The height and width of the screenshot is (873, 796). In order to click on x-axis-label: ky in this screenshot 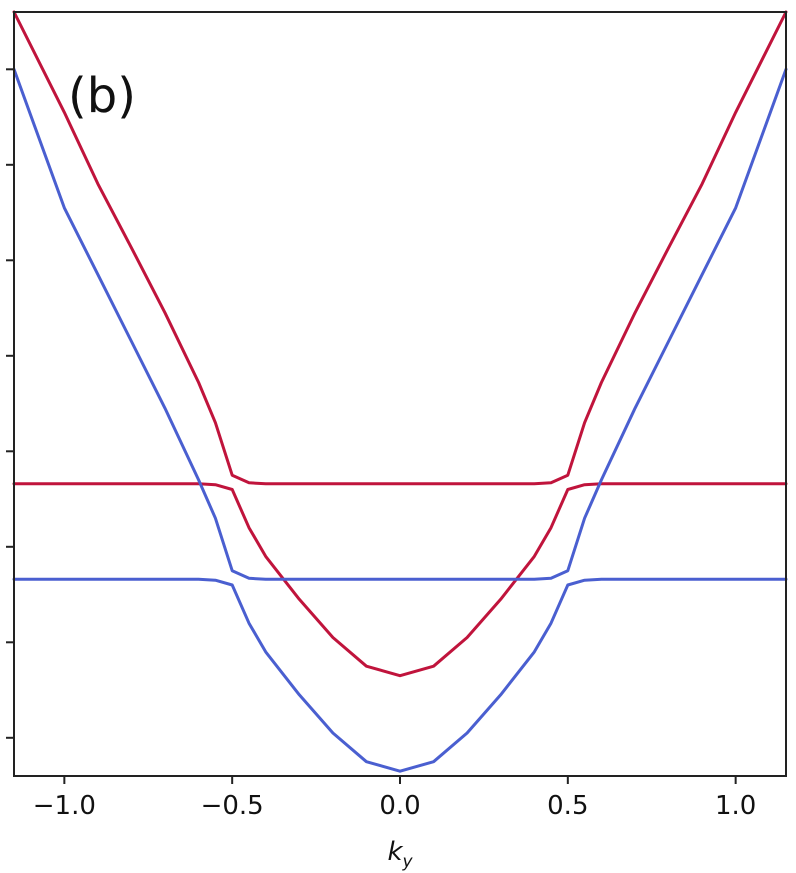, I will do `click(400, 854)`.